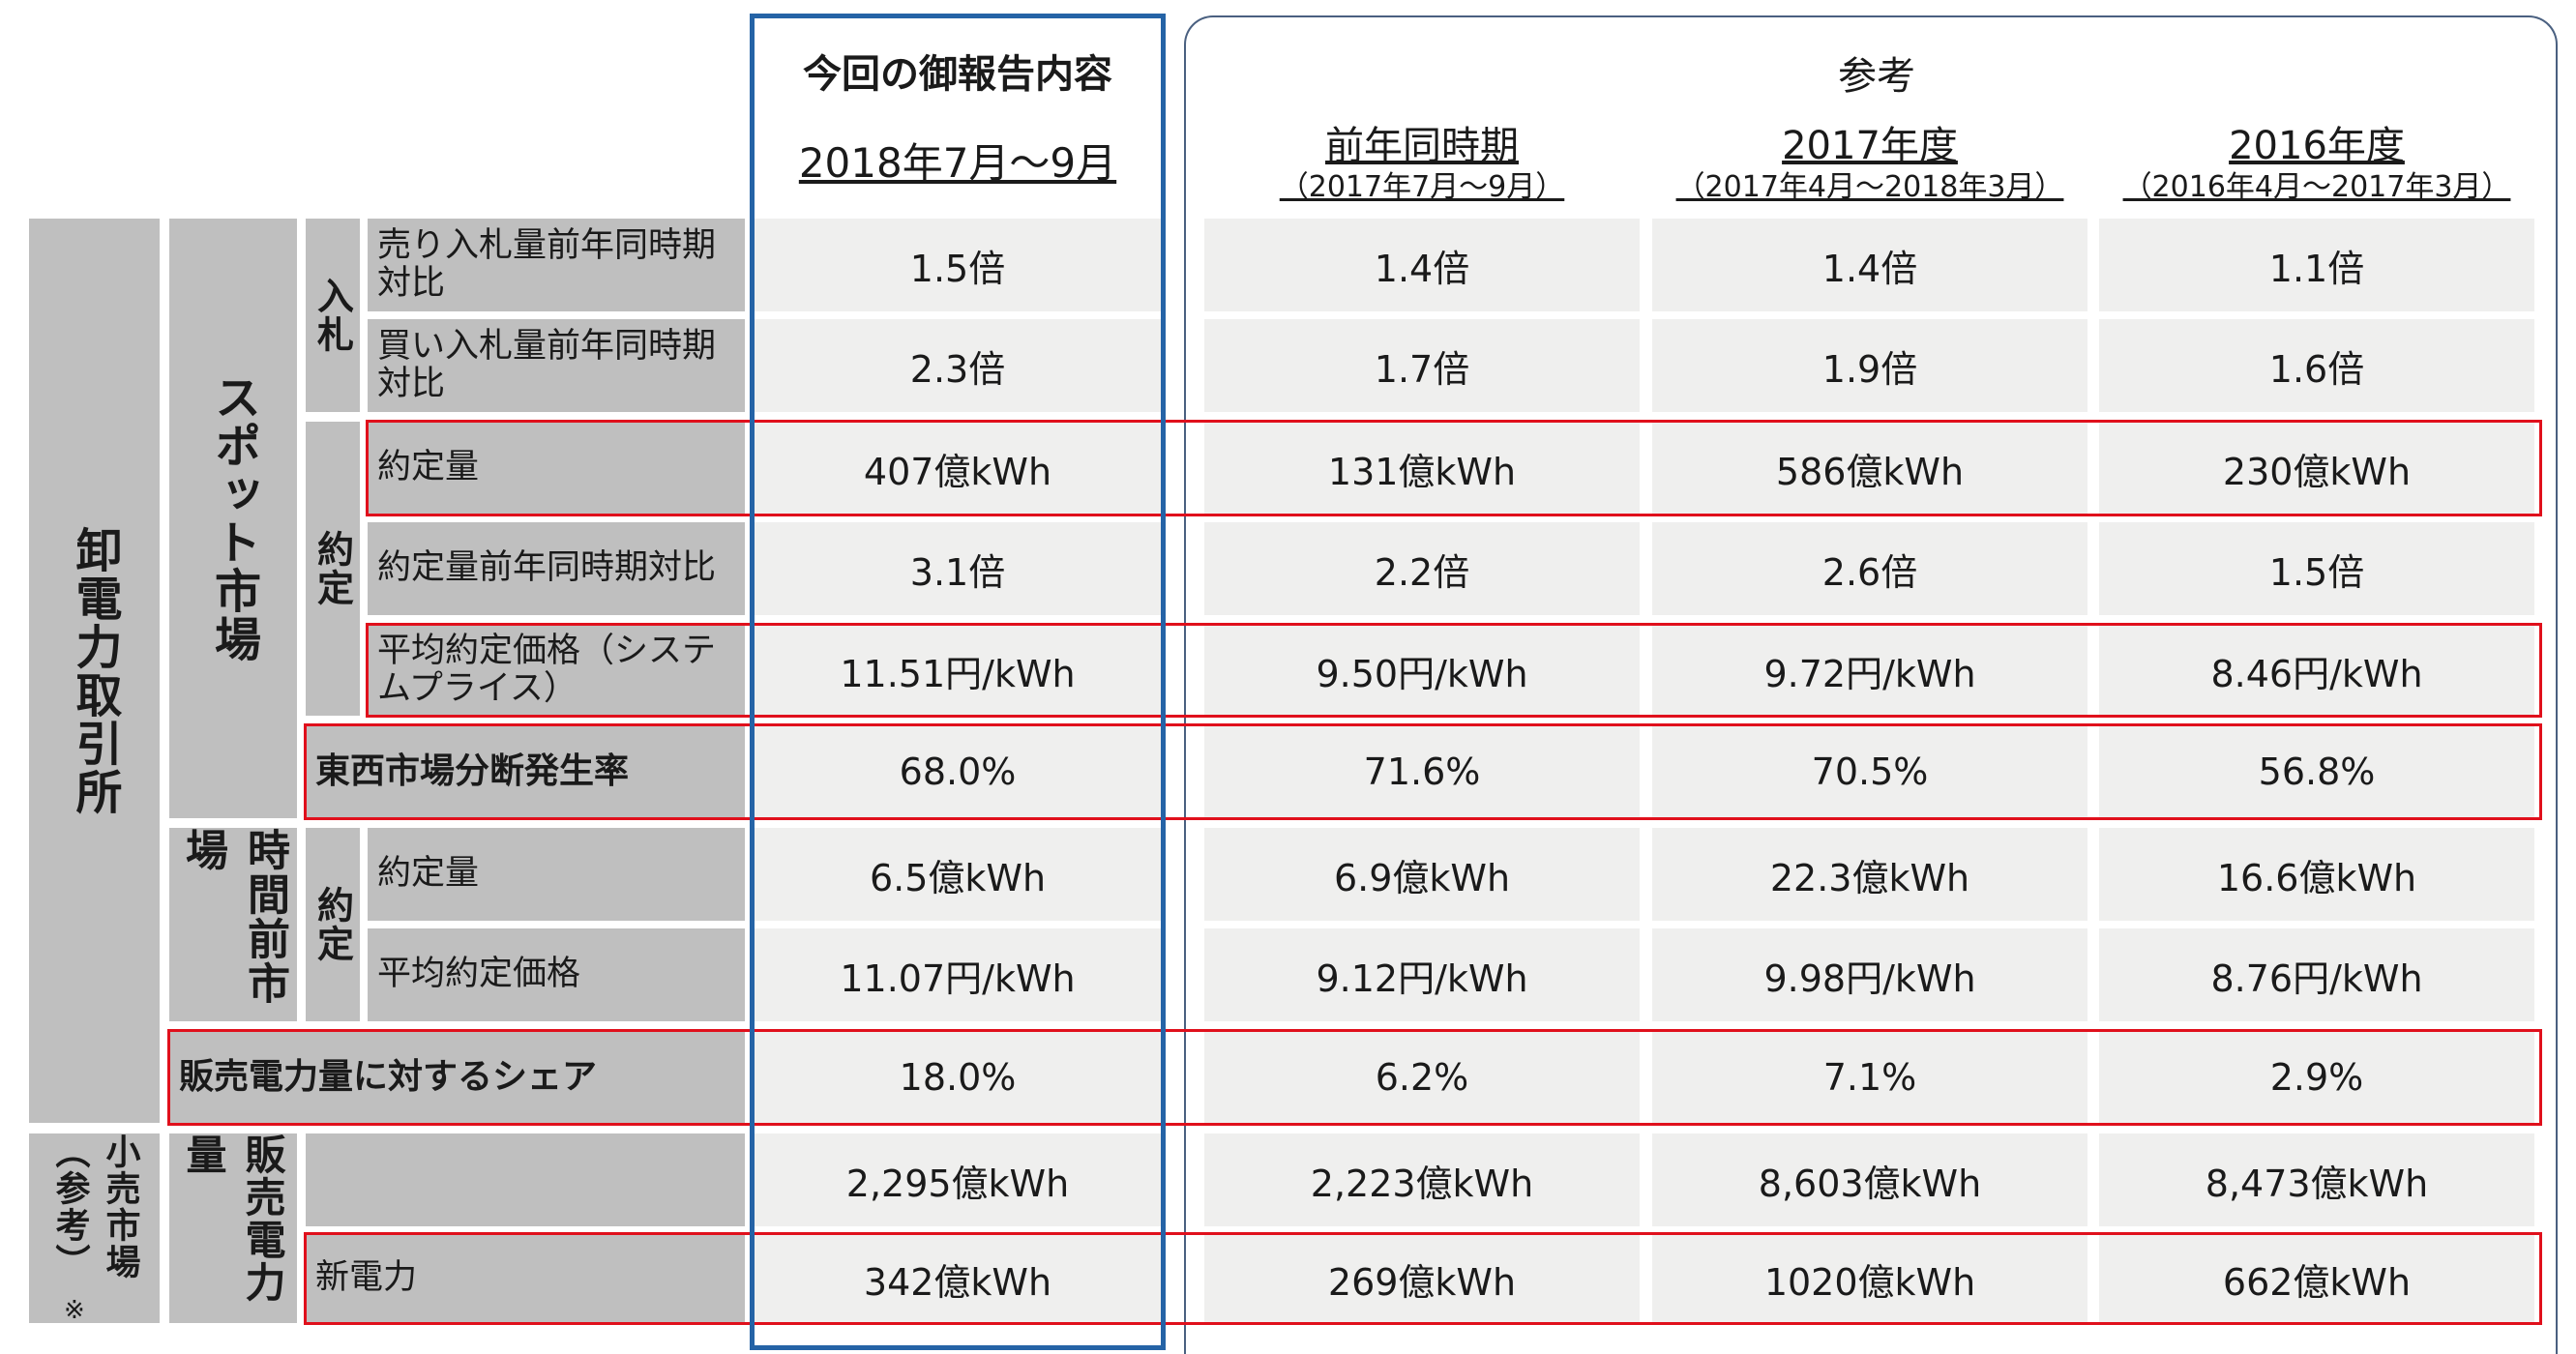 The height and width of the screenshot is (1354, 2576). Describe the element at coordinates (2316, 1077) in the screenshot. I see `value-cell: 2.9%` at that location.